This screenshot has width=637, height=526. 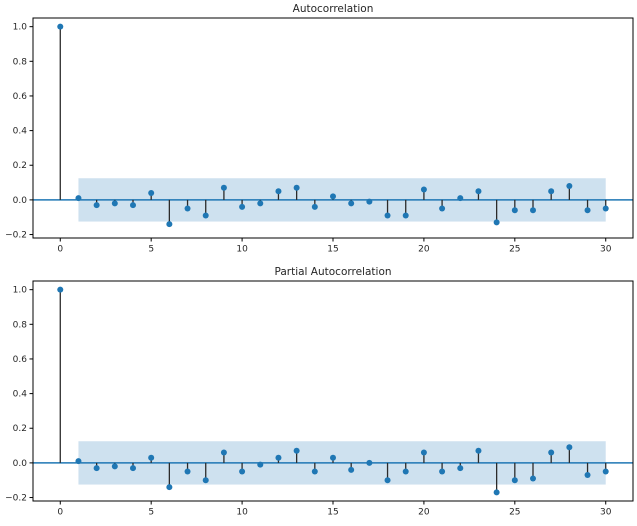 I want to click on chart-title: Autocorrelation, so click(x=333, y=9).